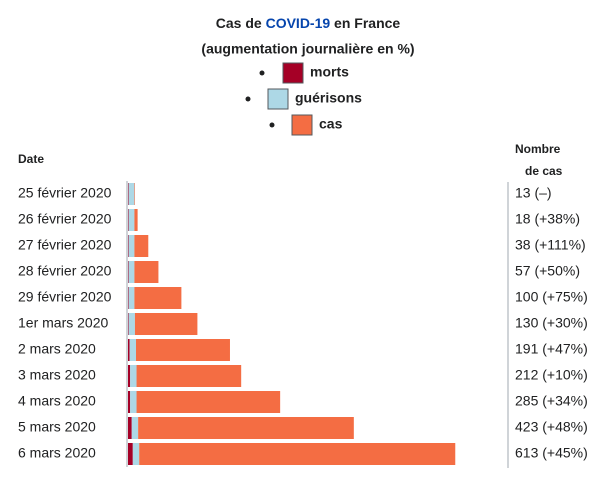 The width and height of the screenshot is (616, 480). What do you see at coordinates (551, 375) in the screenshot?
I see `row-total-label: 212 (+10%)` at bounding box center [551, 375].